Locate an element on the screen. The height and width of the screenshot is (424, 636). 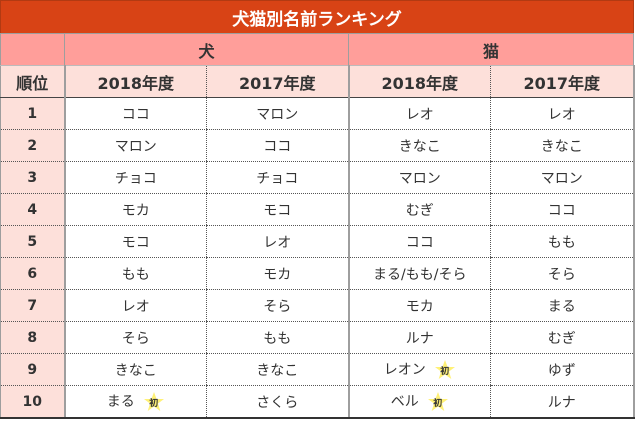
dog-2018-cell: レオ is located at coordinates (135, 305).